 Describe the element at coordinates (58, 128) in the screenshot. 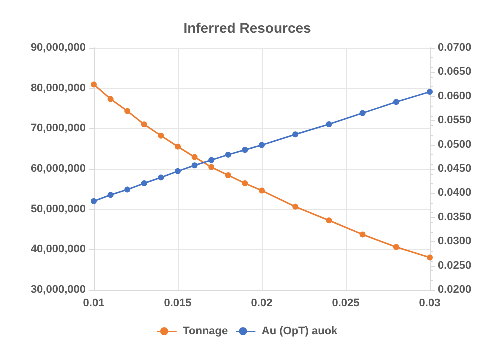

I see `y-tick-label: 70,000,000` at that location.